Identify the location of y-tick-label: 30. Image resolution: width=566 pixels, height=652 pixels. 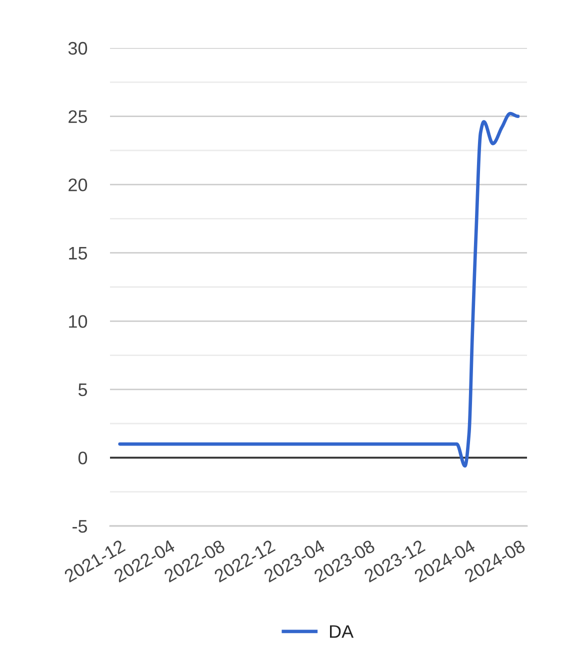
(78, 48).